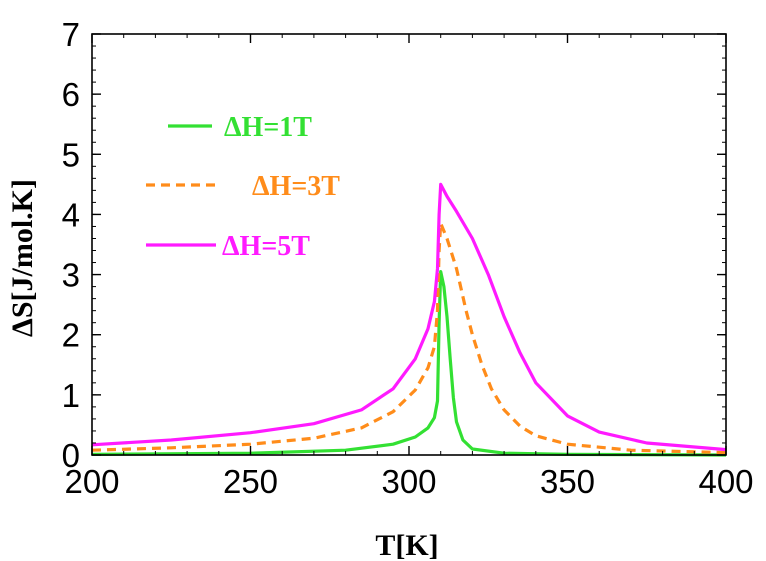  Describe the element at coordinates (296, 186) in the screenshot. I see `legend-label-2: ΔH=3T` at that location.